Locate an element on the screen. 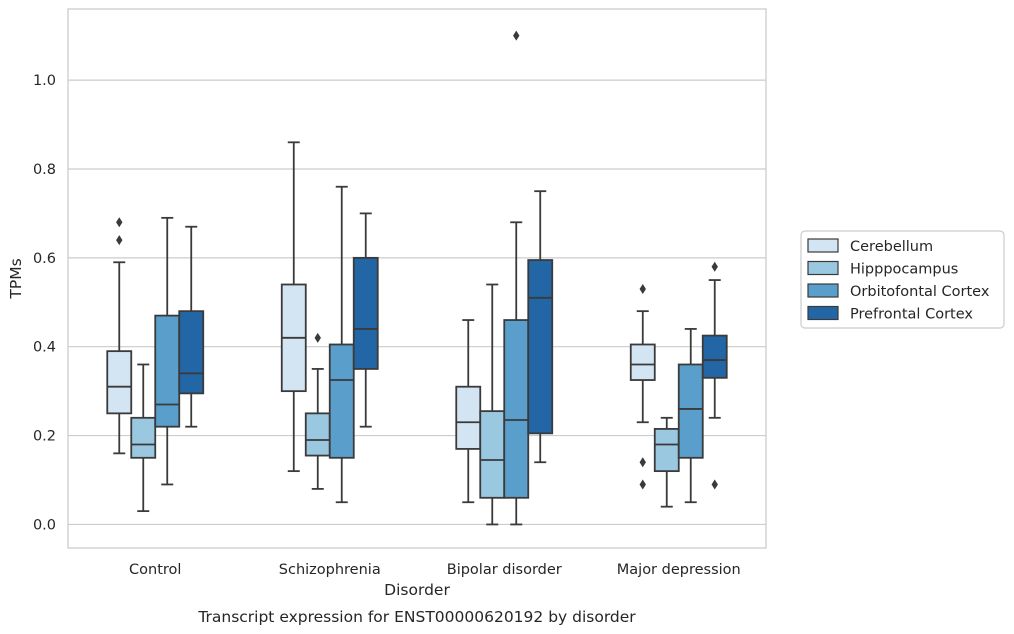 The image size is (1014, 634). legend-frame is located at coordinates (902, 279).